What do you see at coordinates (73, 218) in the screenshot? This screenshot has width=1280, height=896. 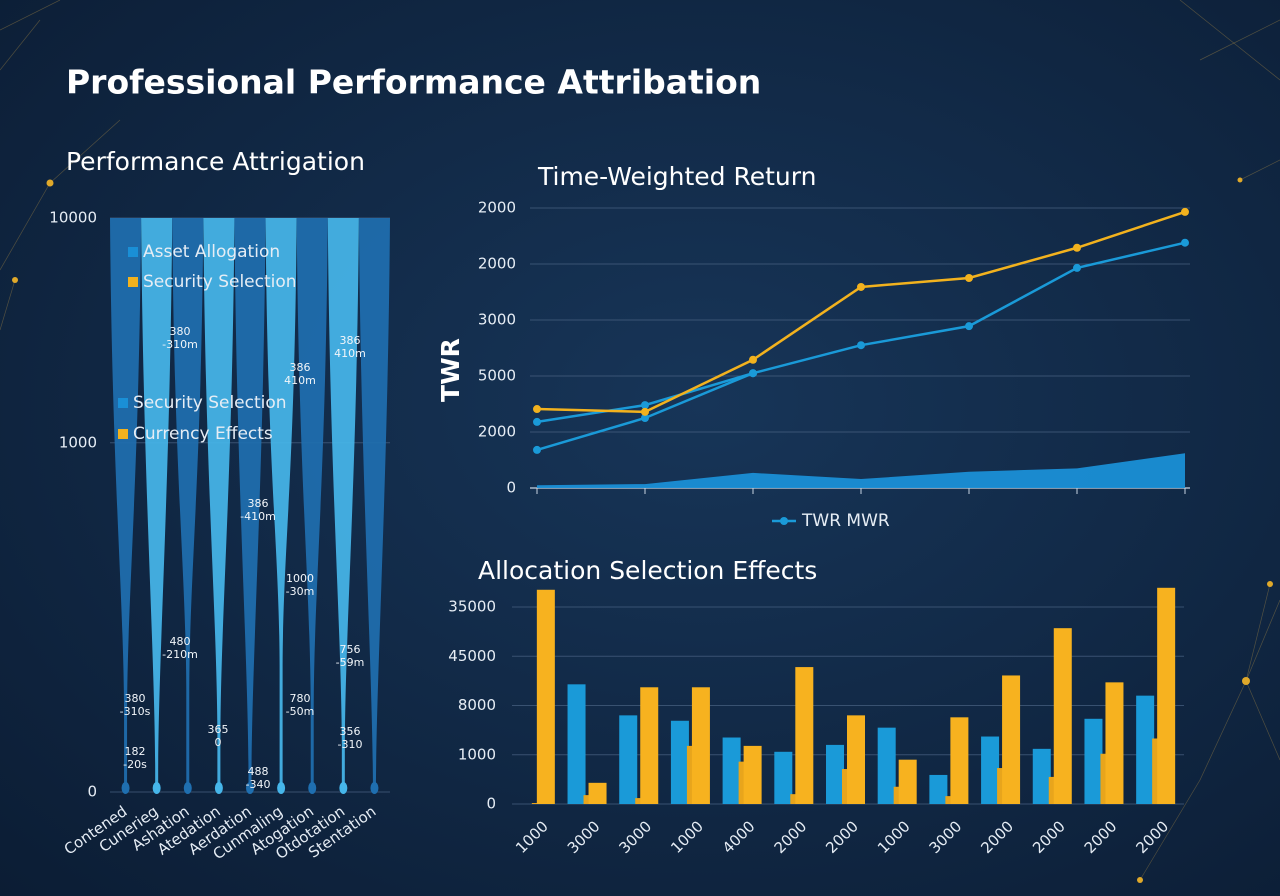 I see `y-tick-label: 10000` at bounding box center [73, 218].